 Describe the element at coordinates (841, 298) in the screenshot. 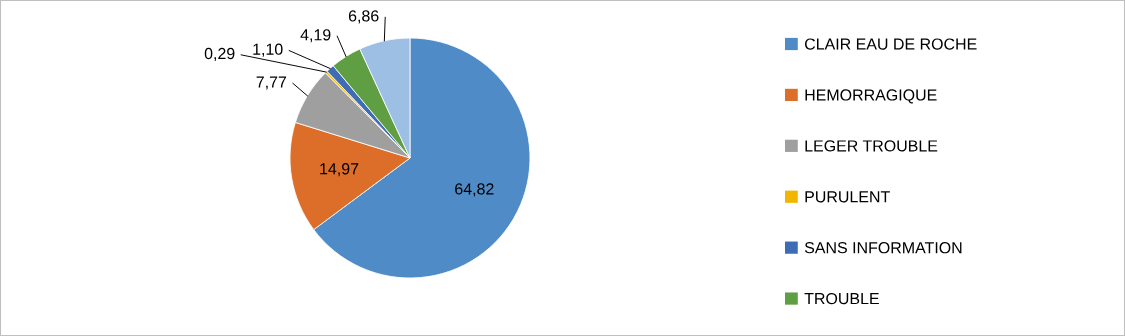

I see `legend-label: TROUBLE` at that location.